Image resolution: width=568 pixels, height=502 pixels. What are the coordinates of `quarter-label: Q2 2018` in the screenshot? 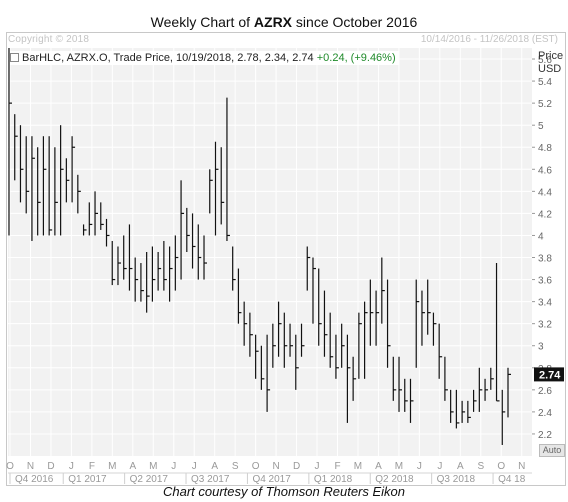 It's located at (394, 479).